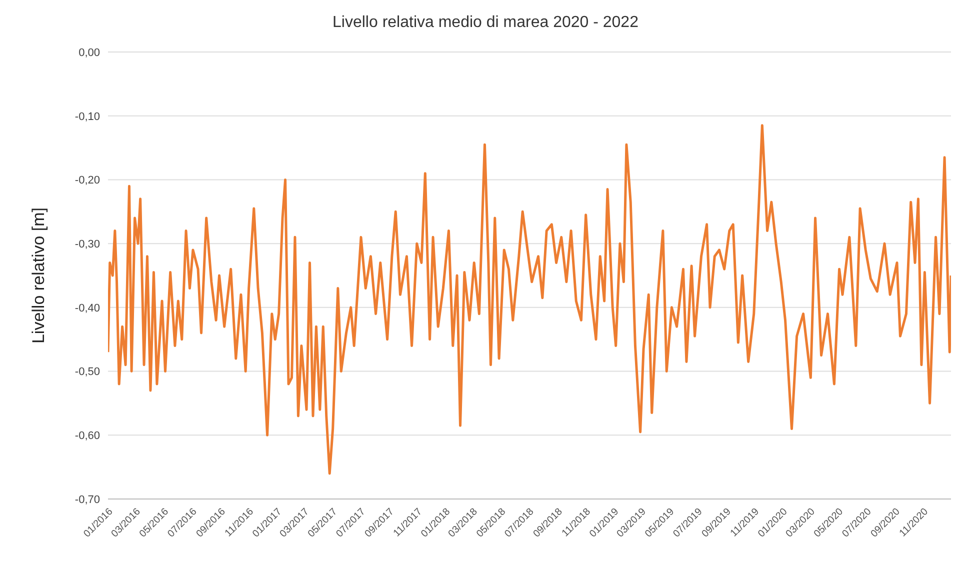 The image size is (971, 562). I want to click on y-tick-label: -0,50, so click(87, 372).